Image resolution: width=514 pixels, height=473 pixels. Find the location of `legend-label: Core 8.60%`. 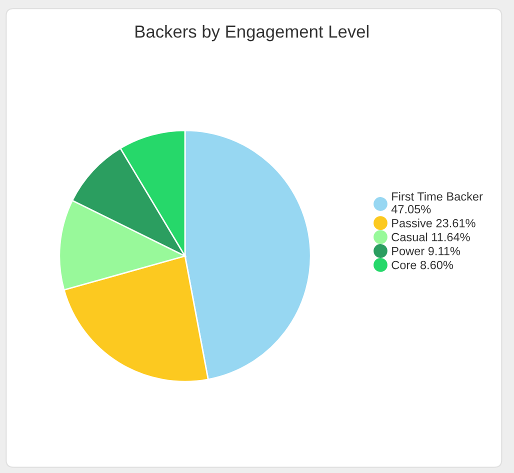

legend-label: Core 8.60% is located at coordinates (423, 265).